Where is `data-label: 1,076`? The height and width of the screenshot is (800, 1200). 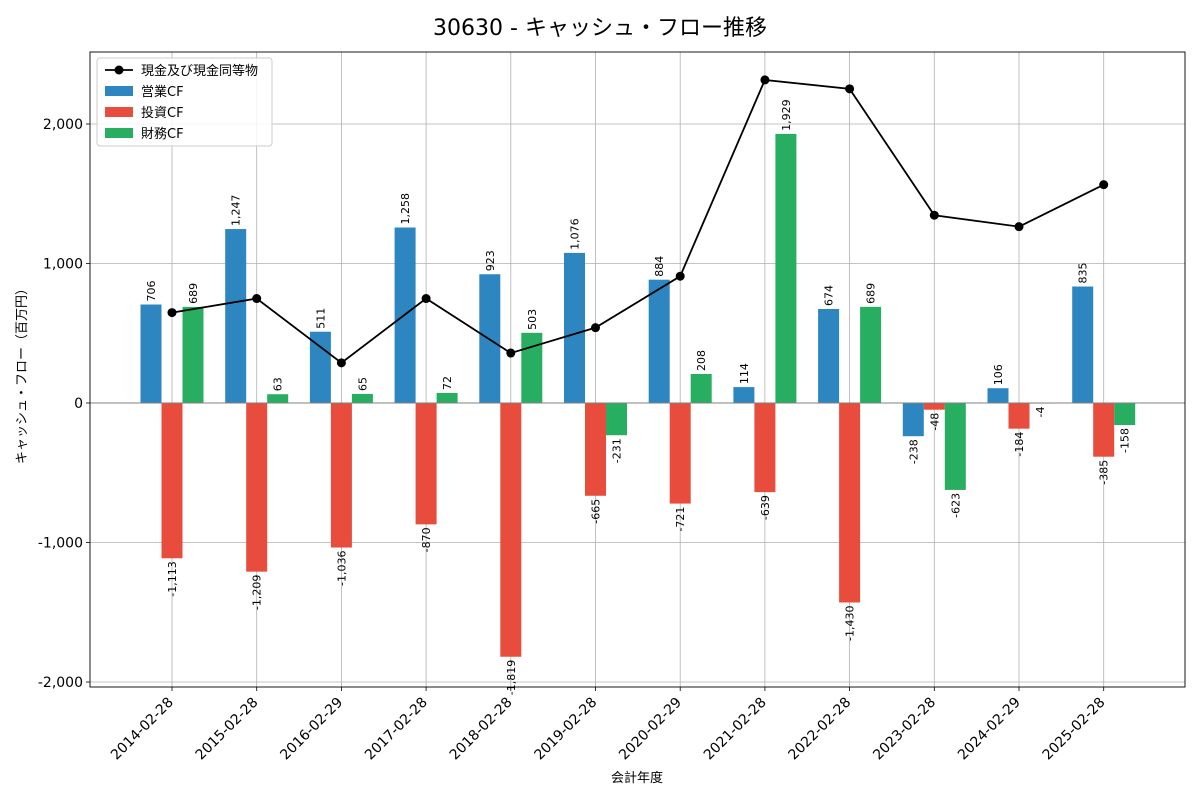
data-label: 1,076 is located at coordinates (575, 234).